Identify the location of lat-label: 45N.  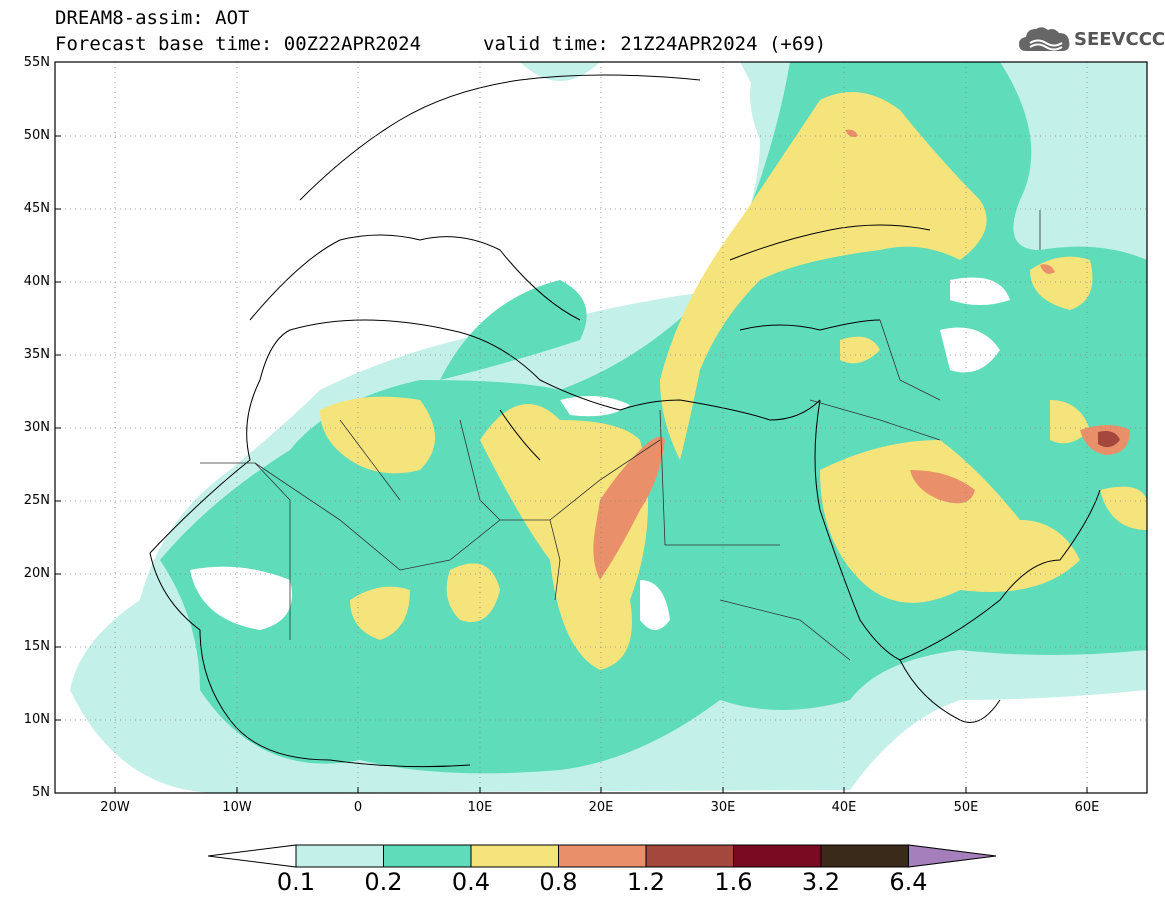
(36, 208).